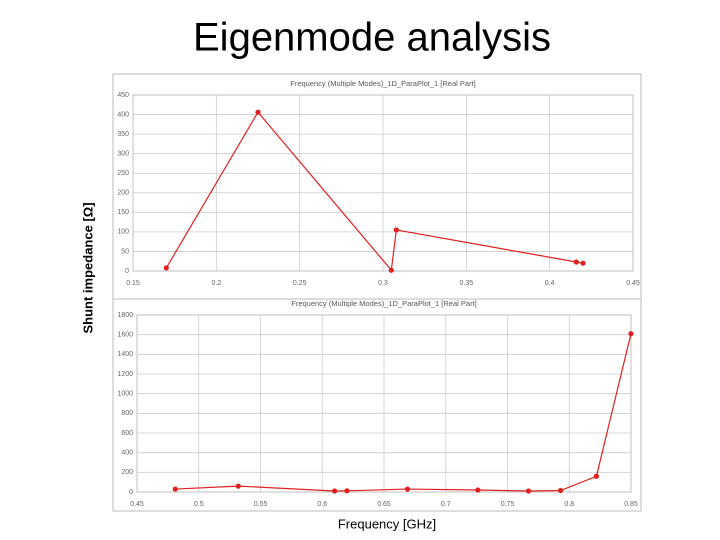  Describe the element at coordinates (372, 38) in the screenshot. I see `slide-title: Eigenmode analysis` at that location.